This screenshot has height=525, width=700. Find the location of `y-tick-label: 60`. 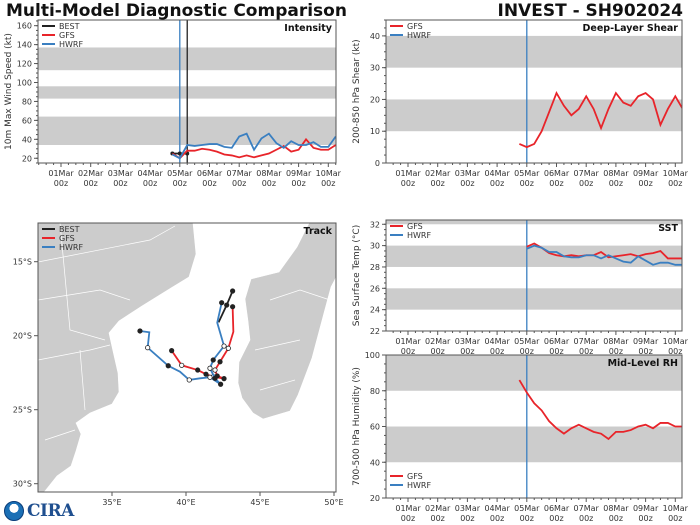

y-tick-label: 60 is located at coordinates (27, 120).